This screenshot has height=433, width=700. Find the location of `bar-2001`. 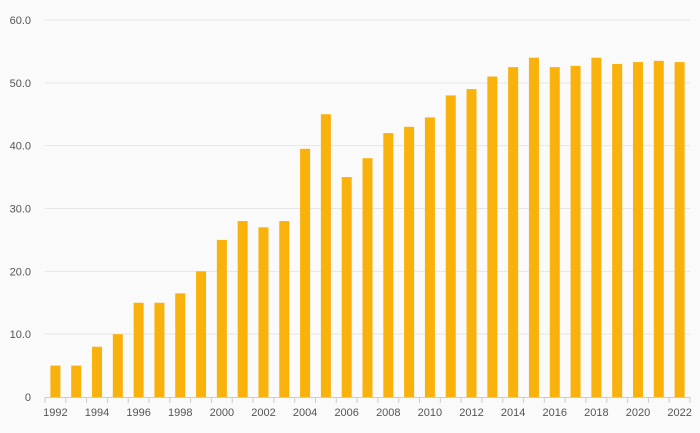

bar-2001 is located at coordinates (242, 309).